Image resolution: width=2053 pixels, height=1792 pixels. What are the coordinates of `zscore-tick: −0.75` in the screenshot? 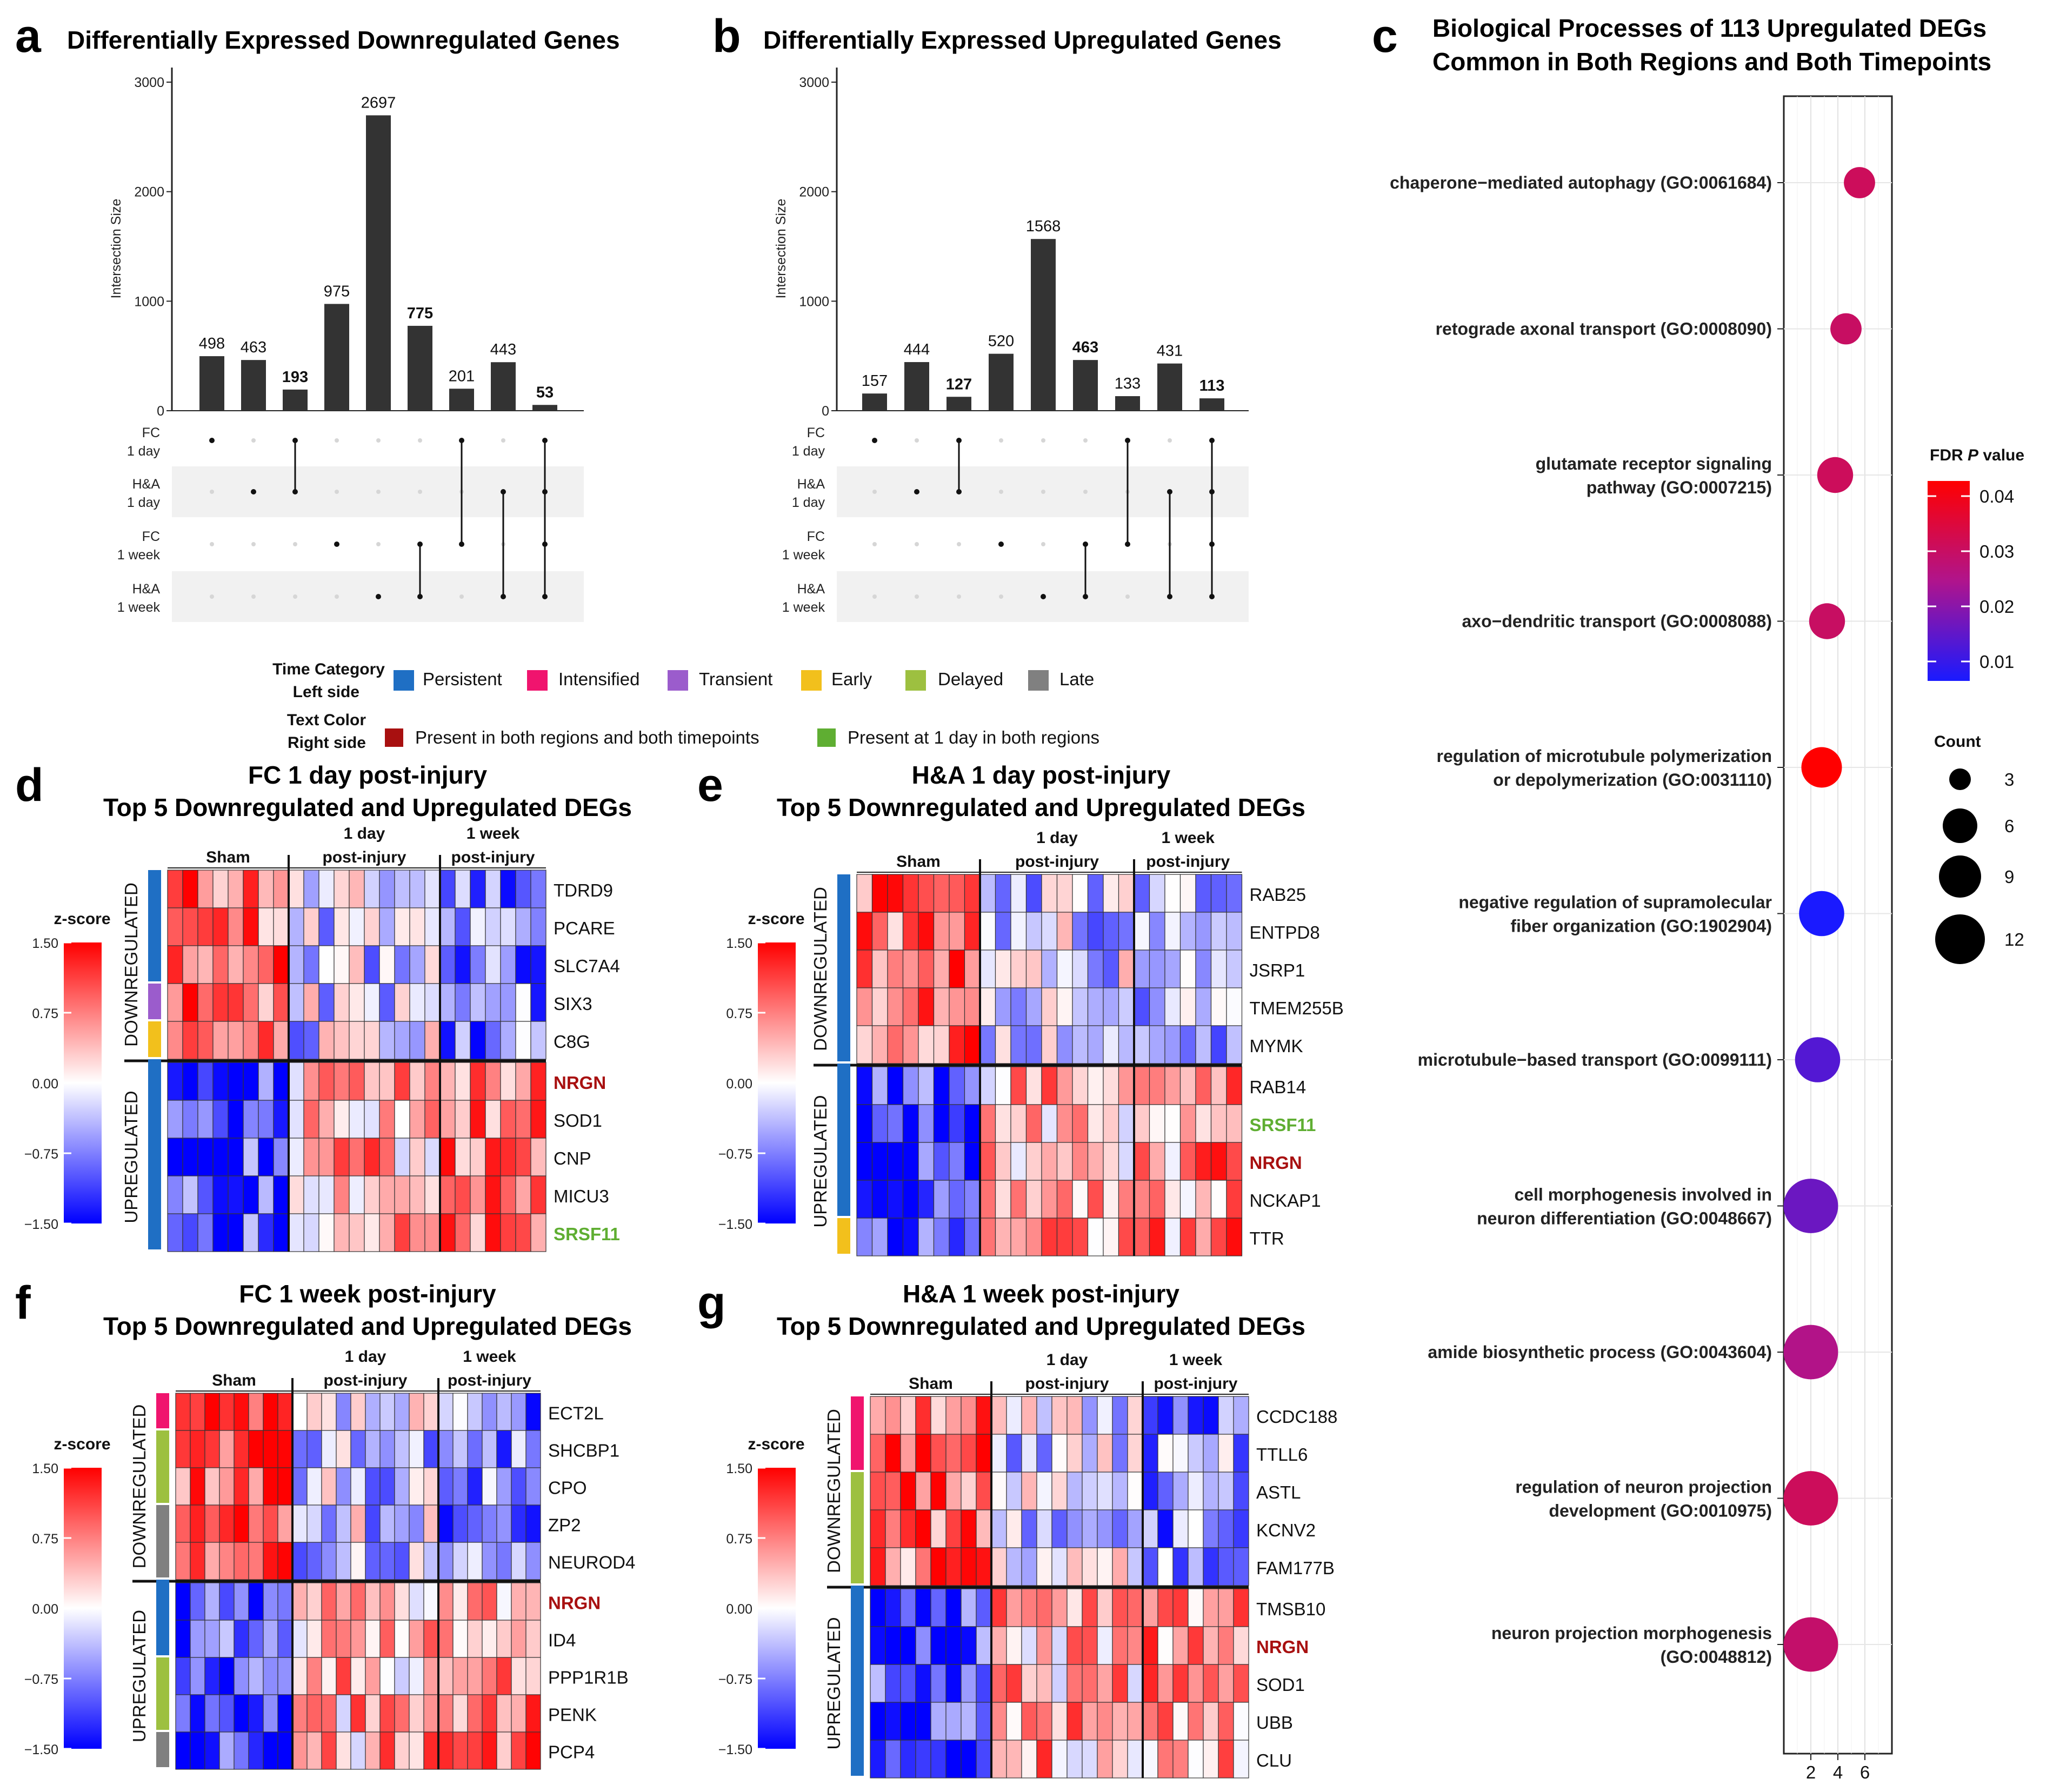 It's located at (41, 1154).